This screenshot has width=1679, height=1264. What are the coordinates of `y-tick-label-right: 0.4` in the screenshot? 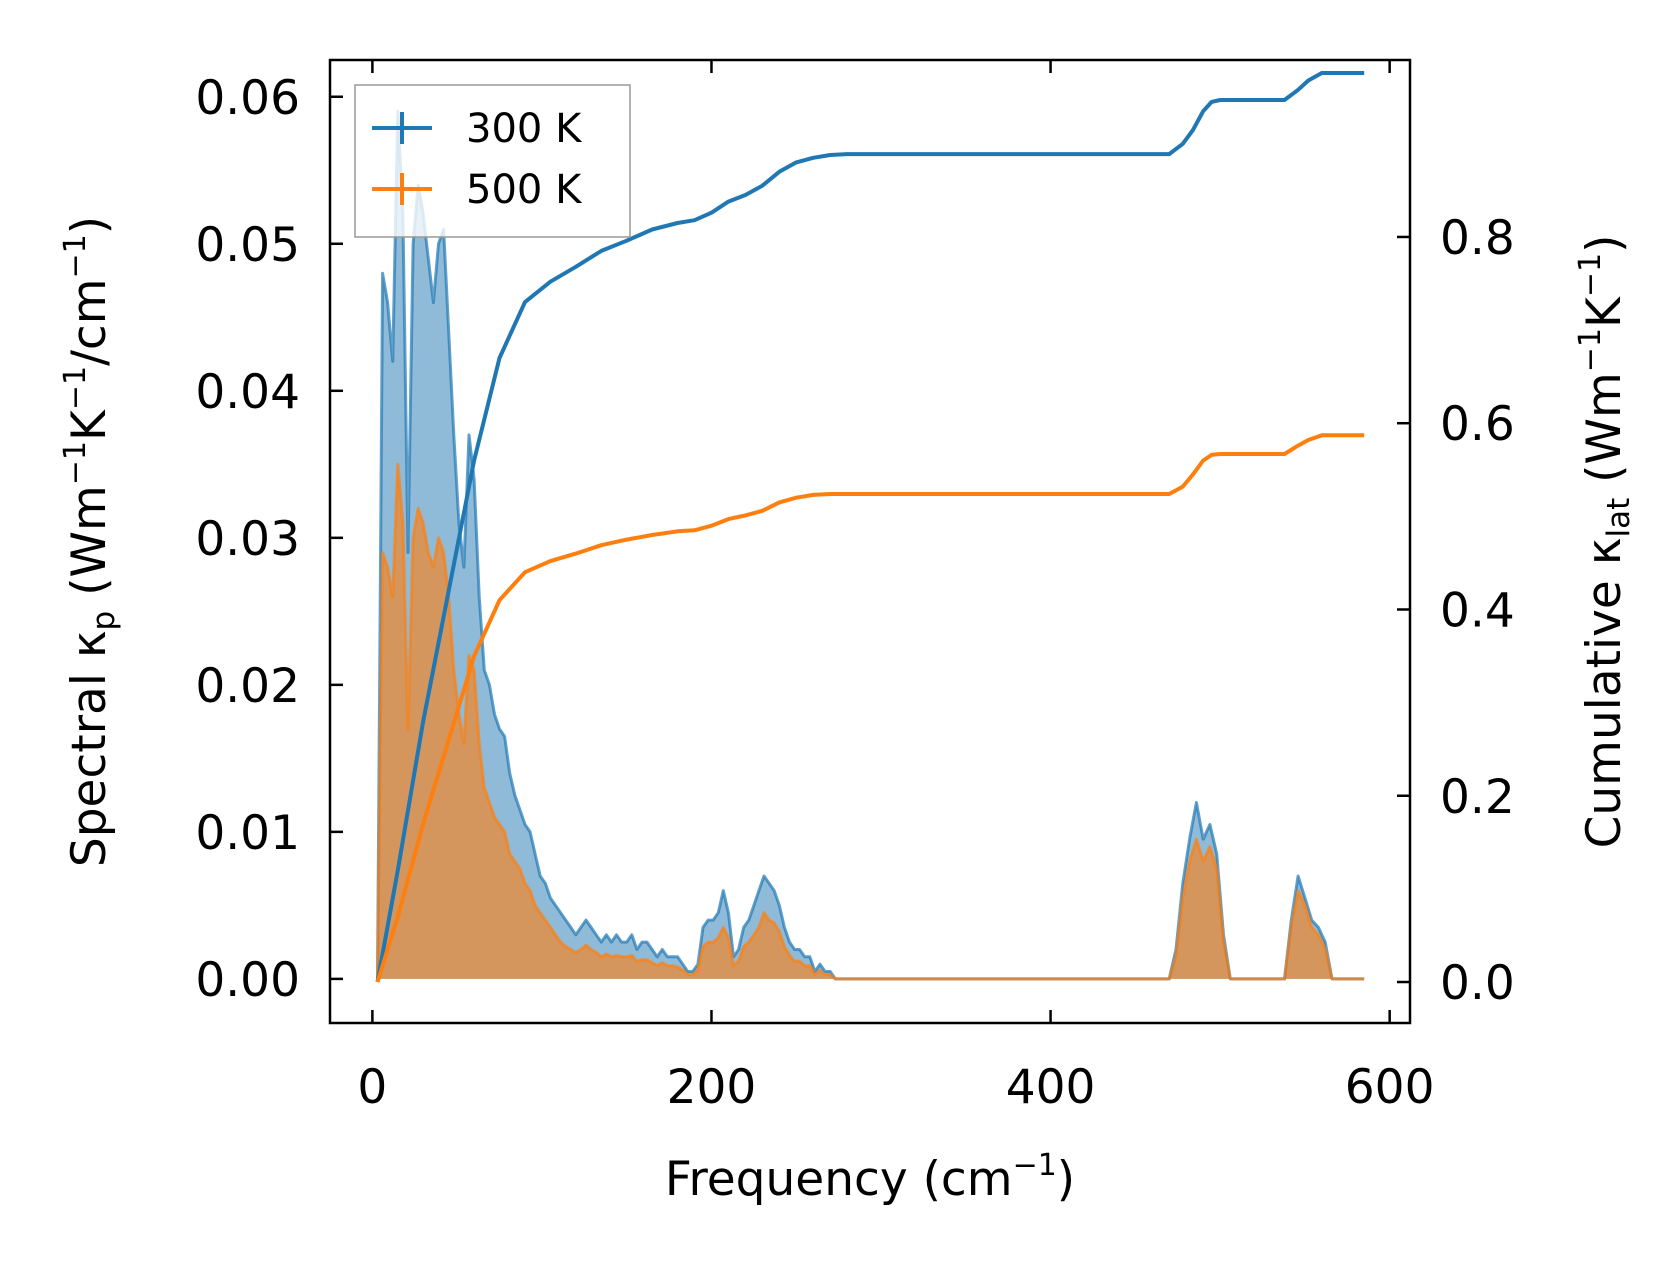 It's located at (1477, 610).